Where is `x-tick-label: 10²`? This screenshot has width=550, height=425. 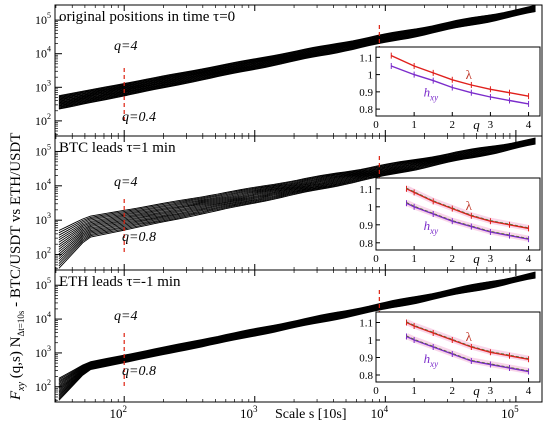
x-tick-label: 10² is located at coordinates (118, 412).